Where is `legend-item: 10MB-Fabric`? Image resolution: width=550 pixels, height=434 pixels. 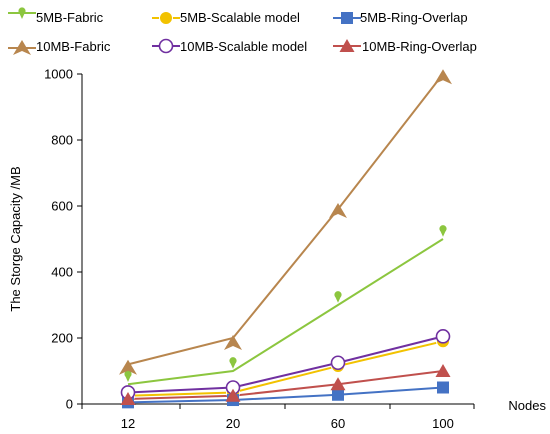 legend-item: 10MB-Fabric is located at coordinates (59, 47).